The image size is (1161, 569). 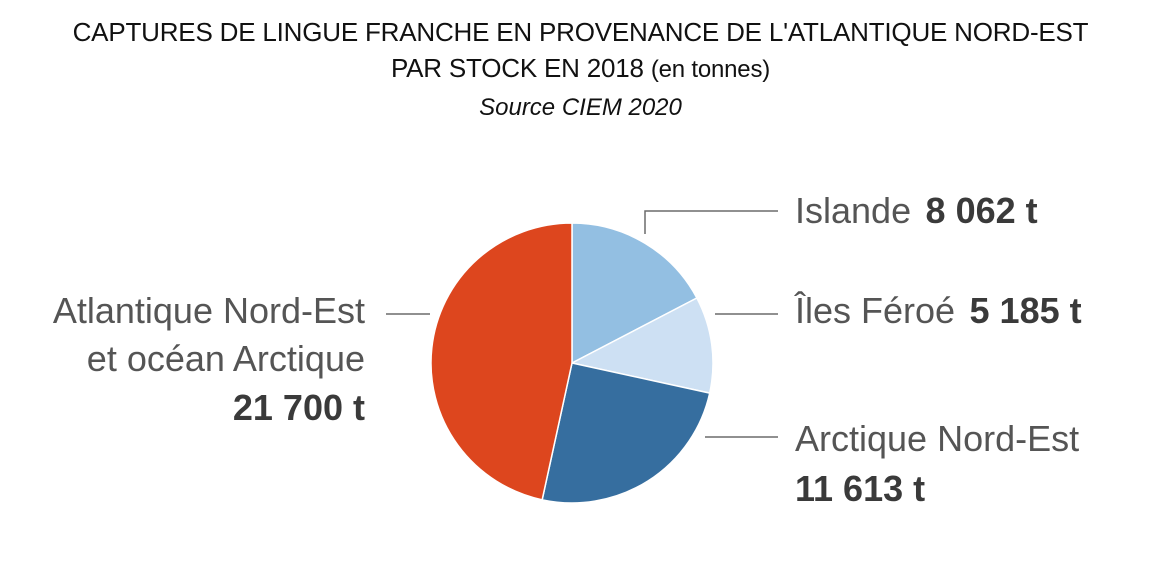 What do you see at coordinates (209, 310) in the screenshot?
I see `label-atlantique-line1: Atlantique Nord-Est` at bounding box center [209, 310].